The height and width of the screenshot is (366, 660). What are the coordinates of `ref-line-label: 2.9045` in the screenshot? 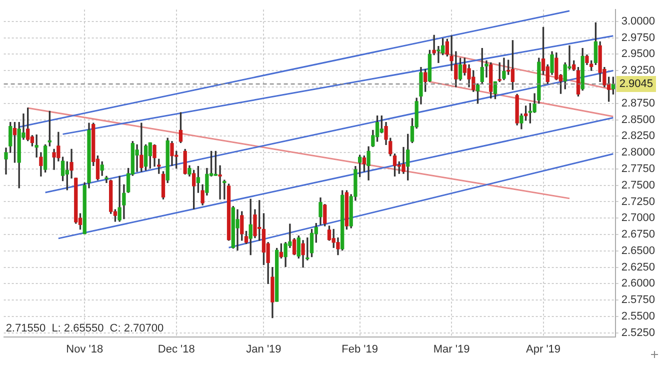 It's located at (636, 84).